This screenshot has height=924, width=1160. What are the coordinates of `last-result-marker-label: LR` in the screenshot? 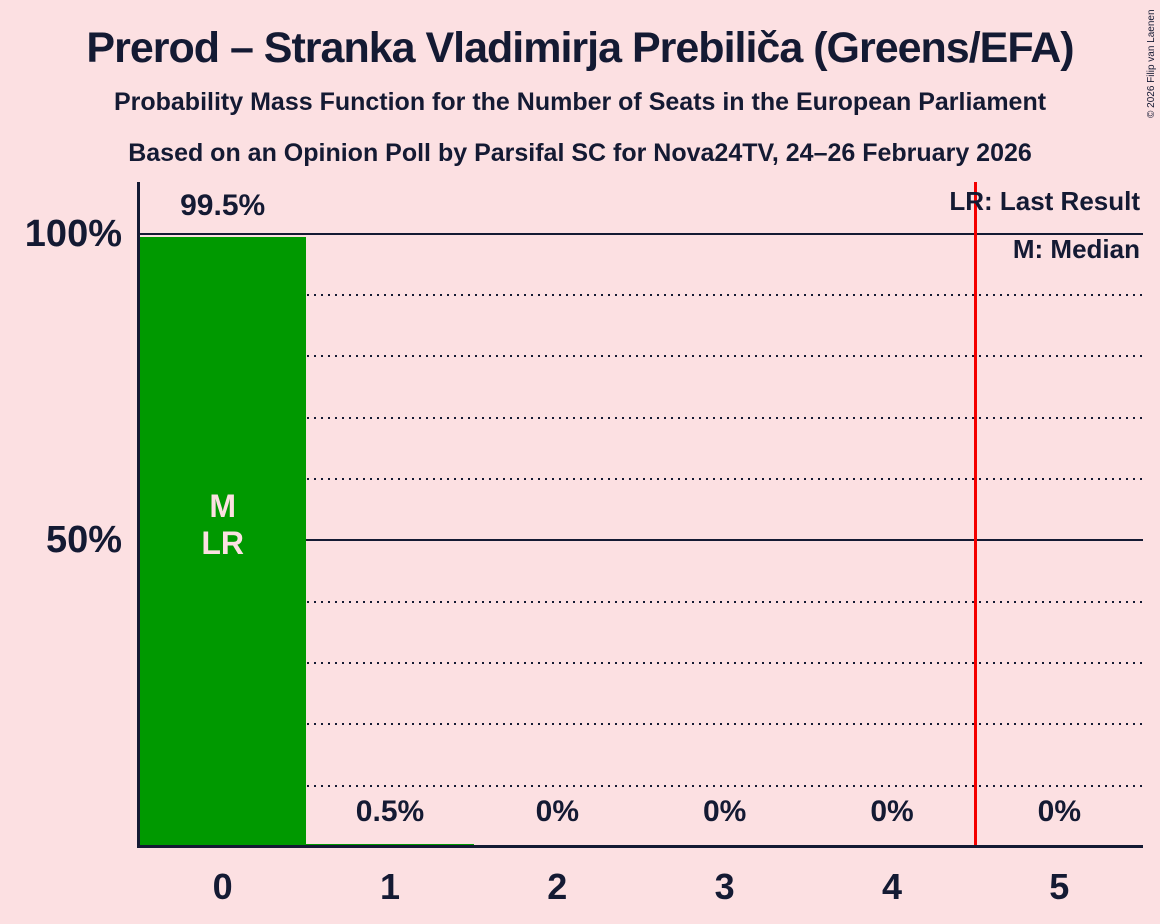 It's located at (222, 543).